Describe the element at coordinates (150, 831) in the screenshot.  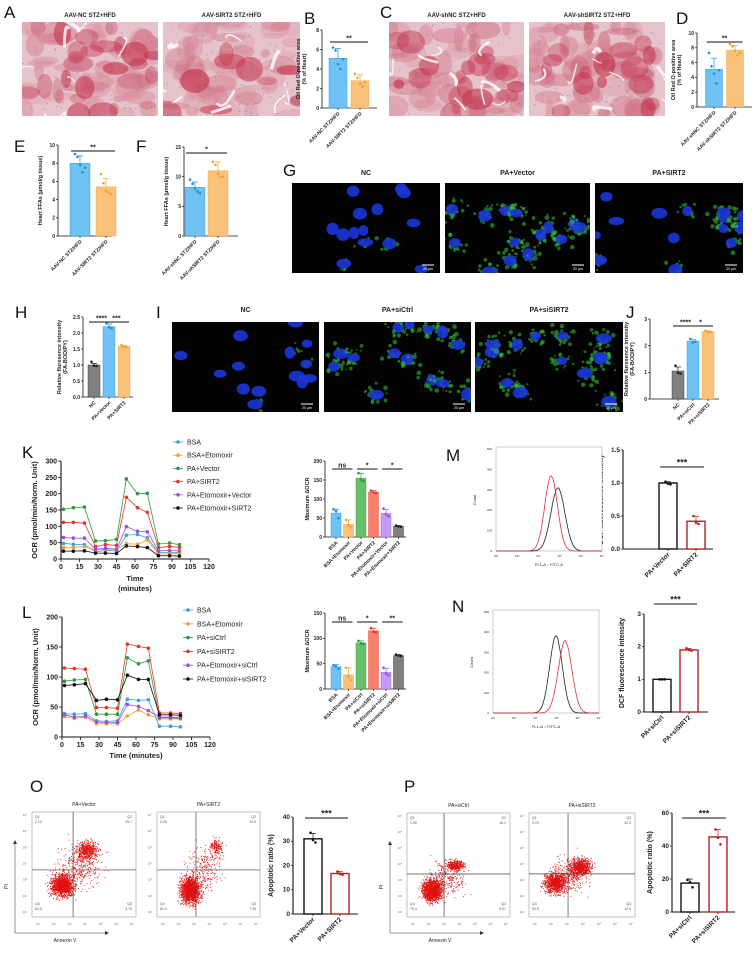
I see `y-tick-label: 10⁶` at that location.